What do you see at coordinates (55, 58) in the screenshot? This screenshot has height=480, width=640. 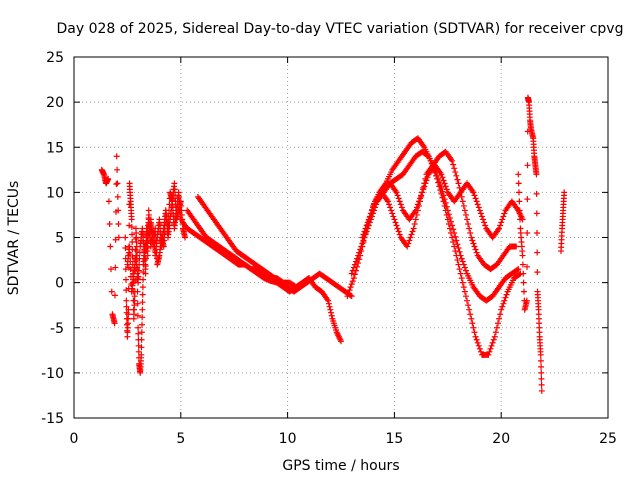 I see `y-tick-label: 25` at bounding box center [55, 58].